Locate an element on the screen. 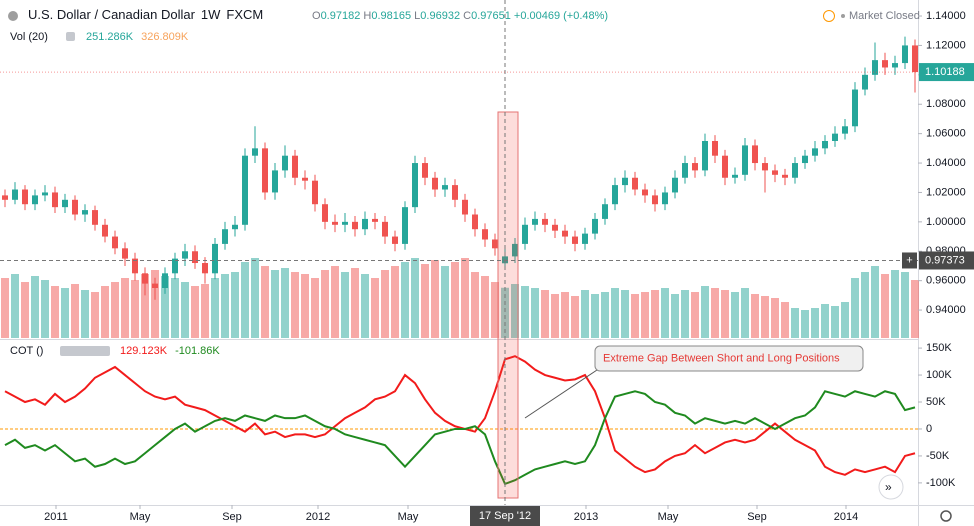 The width and height of the screenshot is (974, 526). y-tick-label: 0.94000 is located at coordinates (946, 310).